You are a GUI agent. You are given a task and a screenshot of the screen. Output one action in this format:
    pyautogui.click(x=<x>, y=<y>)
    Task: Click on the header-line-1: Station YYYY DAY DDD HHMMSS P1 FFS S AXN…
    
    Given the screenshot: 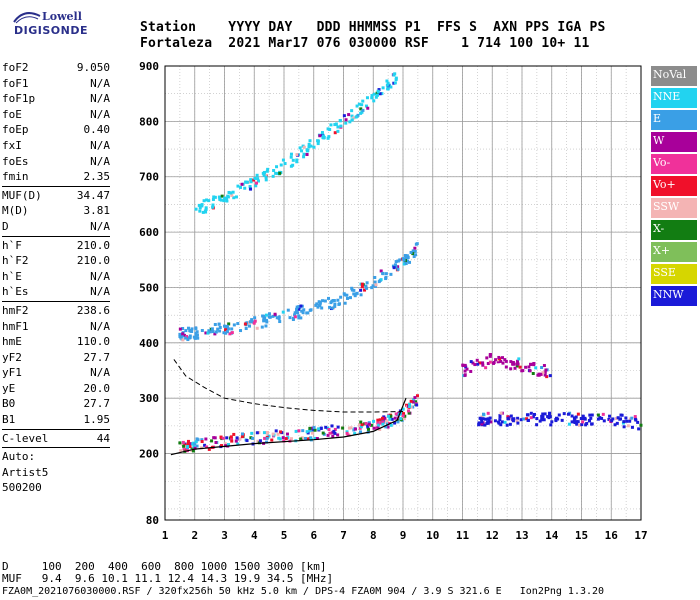 What is the action you would take?
    pyautogui.click(x=373, y=27)
    